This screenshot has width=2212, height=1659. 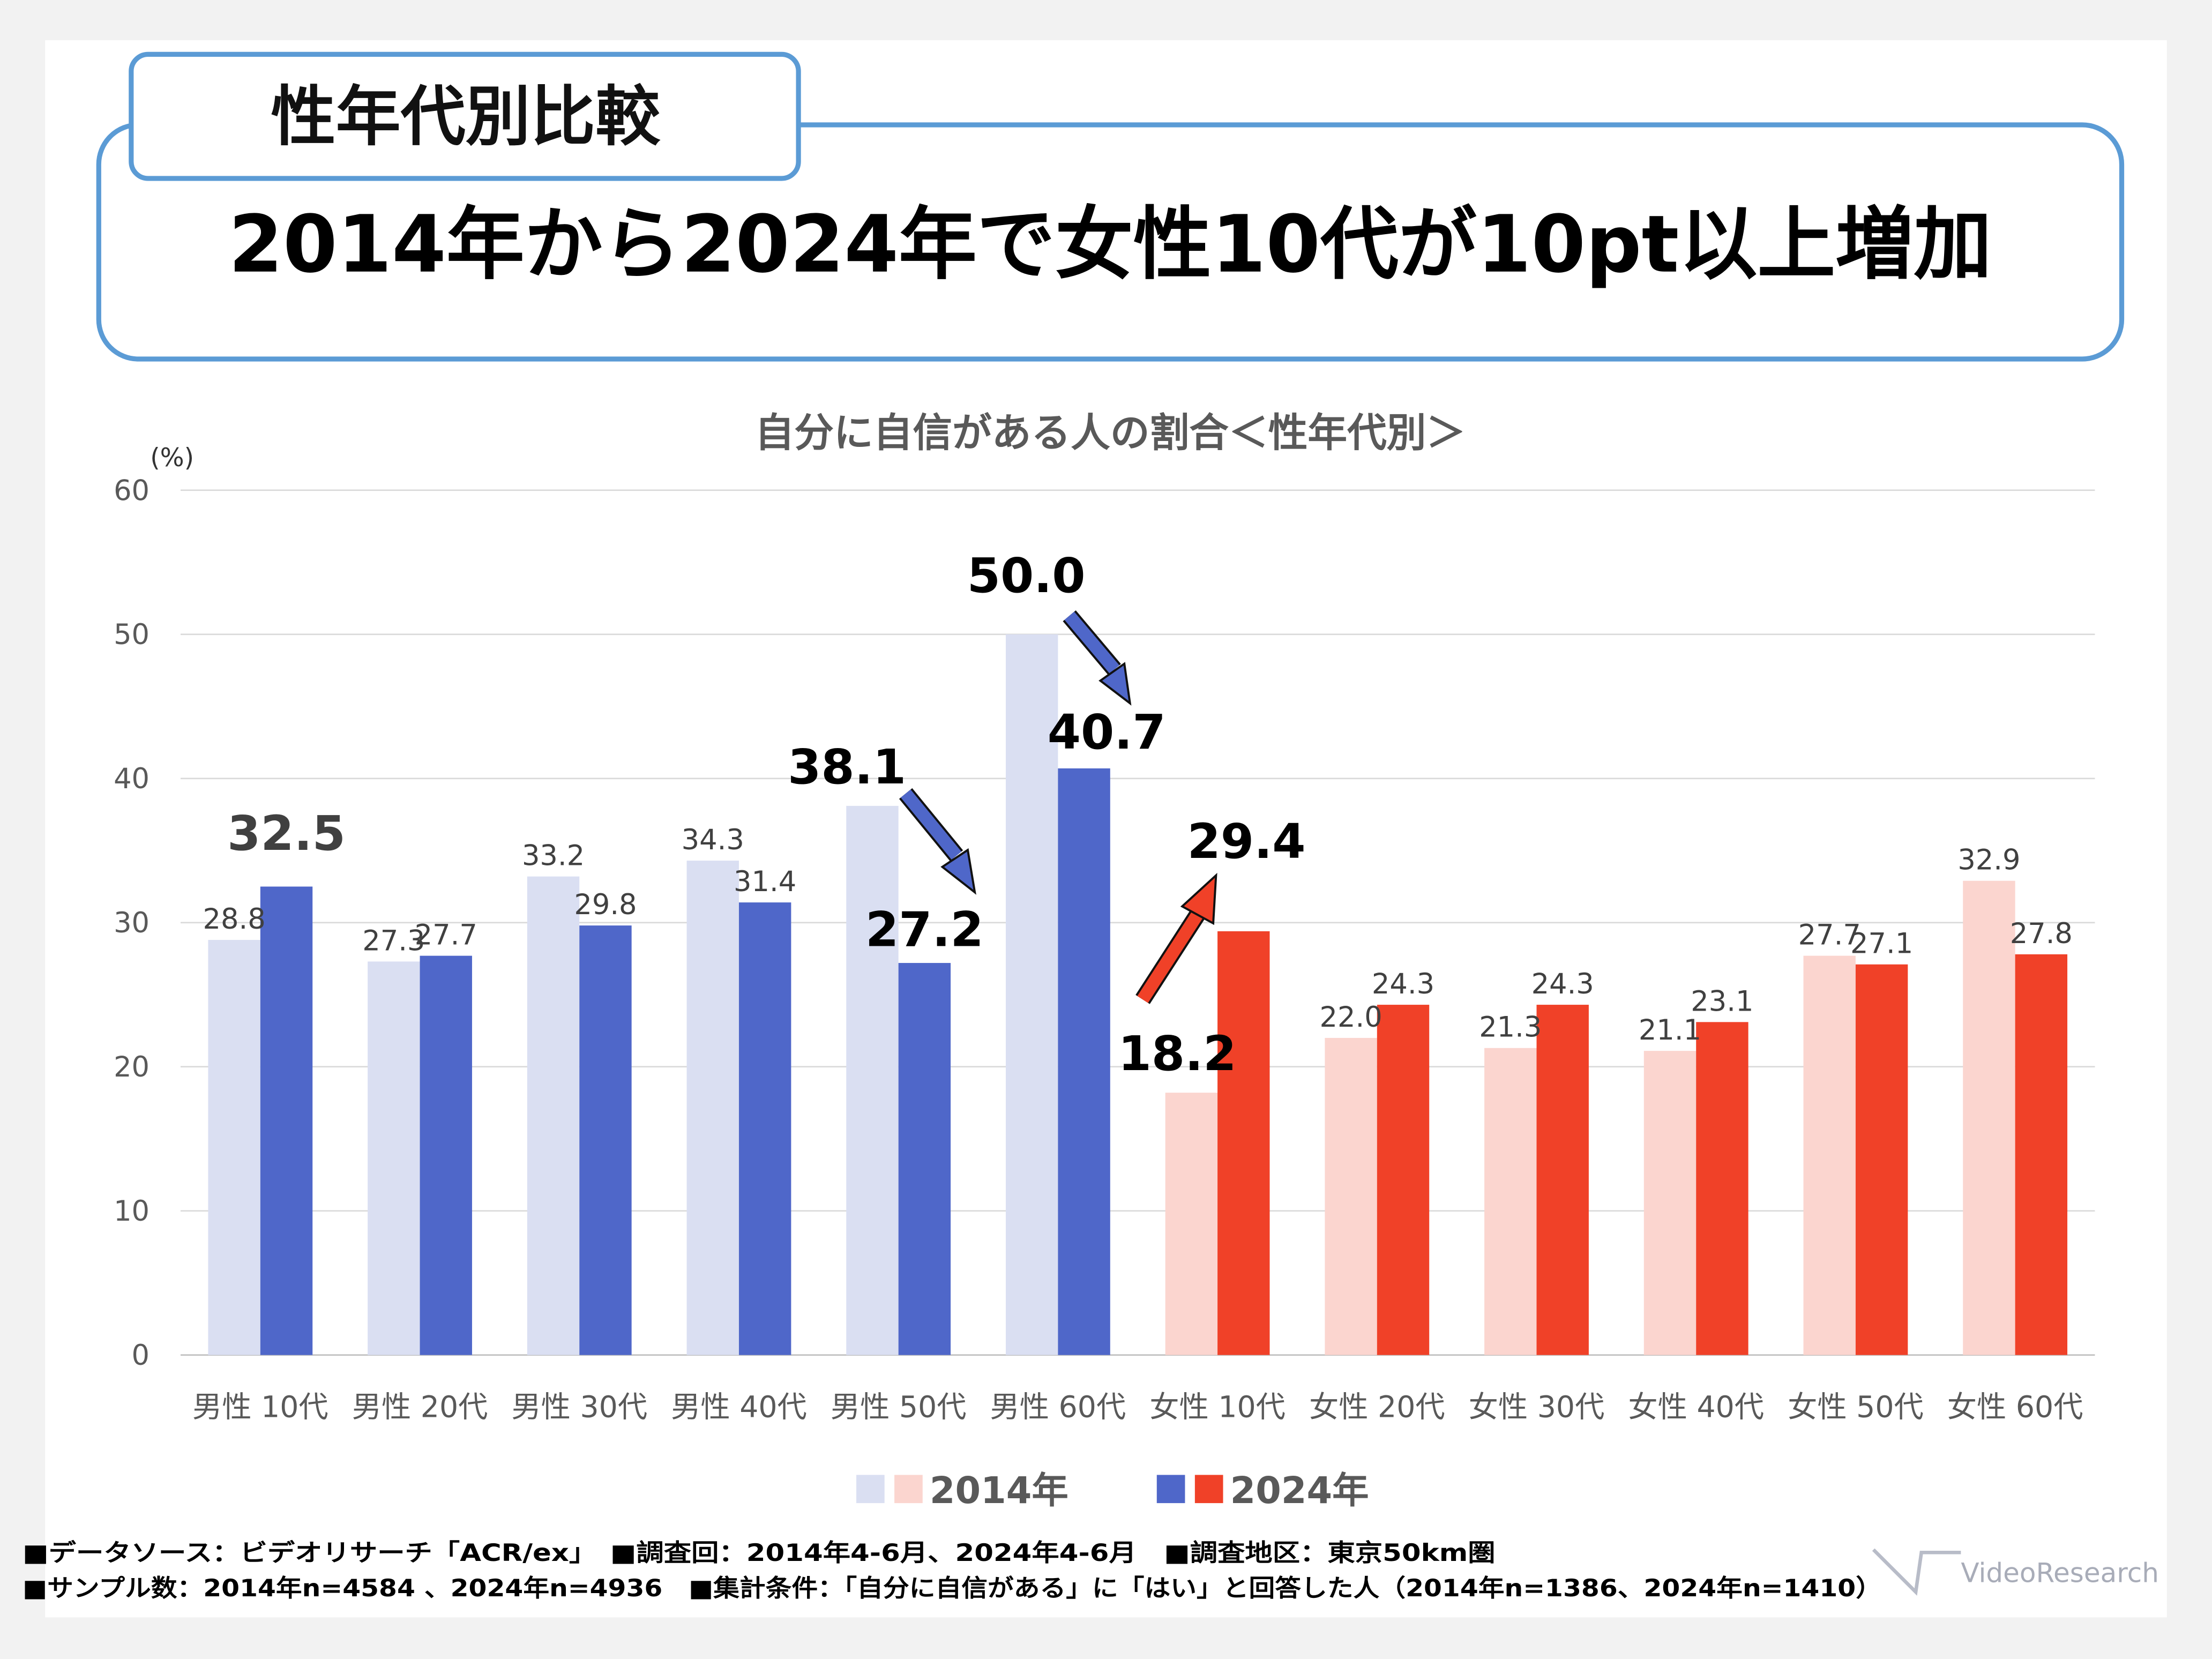 What do you see at coordinates (1112, 1490) in the screenshot?
I see `legend: 2014年 2024年` at bounding box center [1112, 1490].